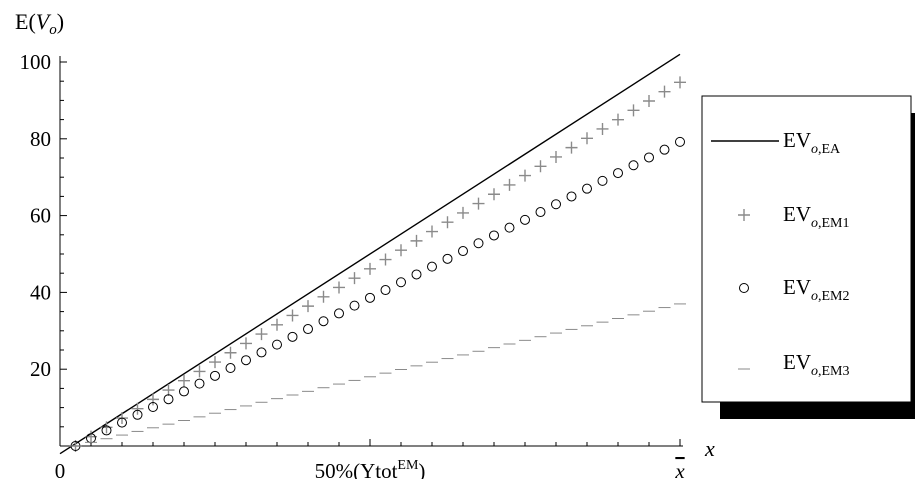 The width and height of the screenshot is (921, 479). Describe the element at coordinates (40, 292) in the screenshot. I see `y-tick-label: 40` at that location.